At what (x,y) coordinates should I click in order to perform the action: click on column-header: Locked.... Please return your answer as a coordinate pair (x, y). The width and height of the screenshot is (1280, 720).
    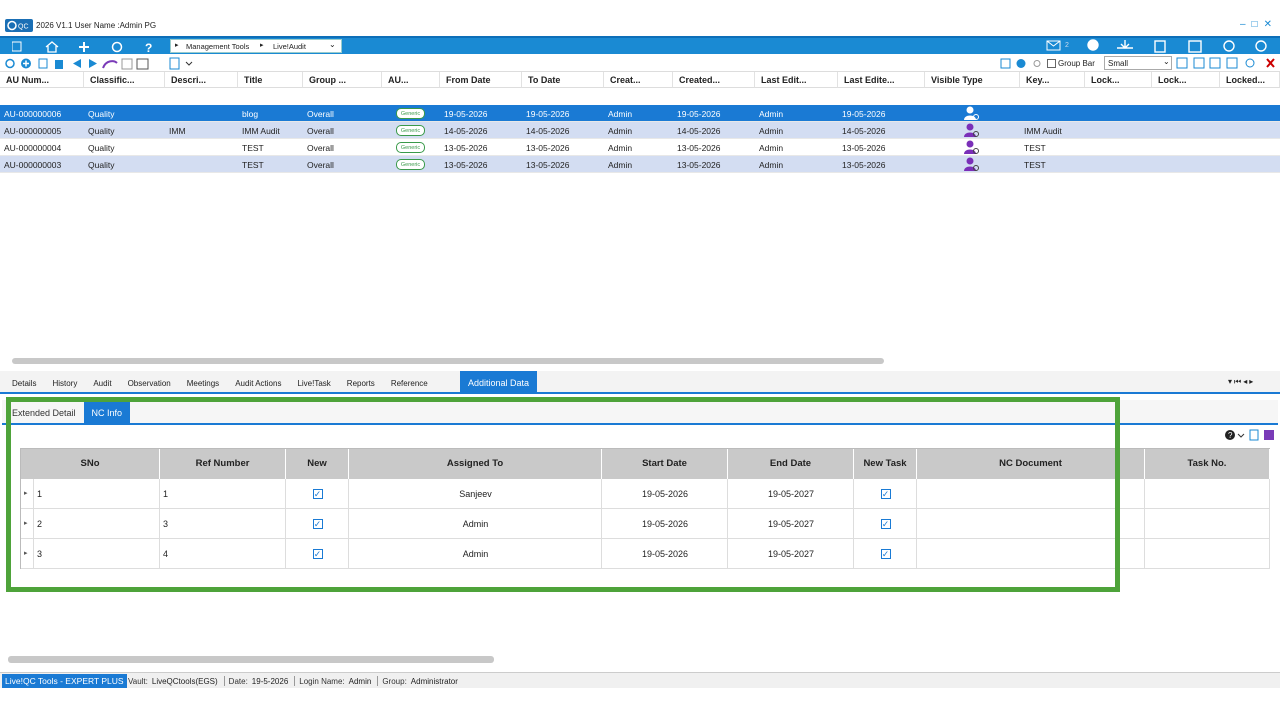
    Looking at the image, I should click on (1250, 80).